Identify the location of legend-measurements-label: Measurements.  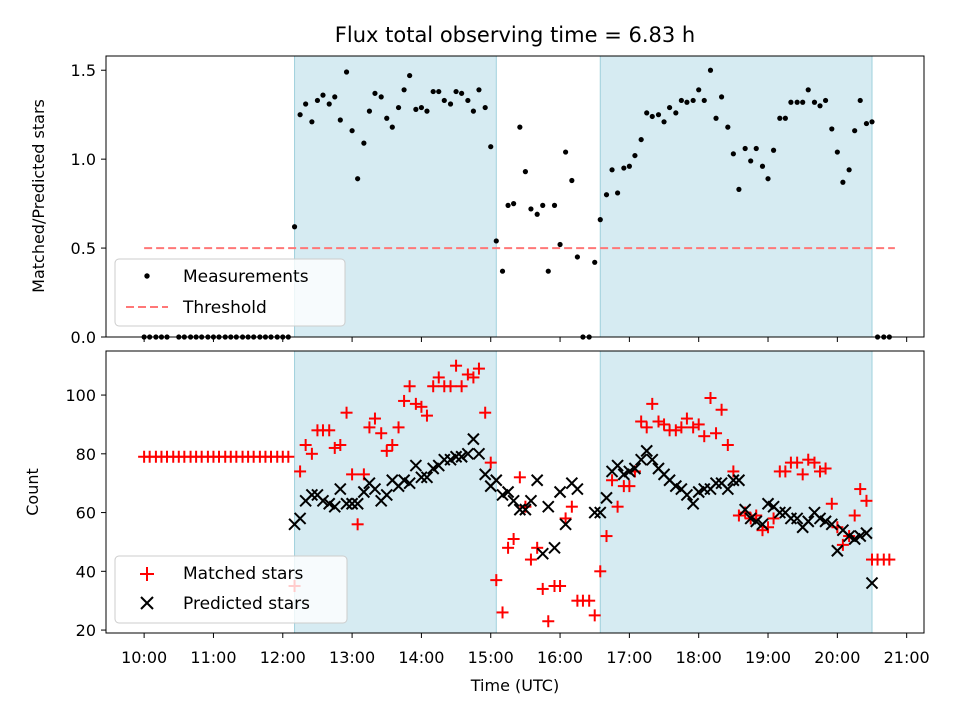
(246, 277).